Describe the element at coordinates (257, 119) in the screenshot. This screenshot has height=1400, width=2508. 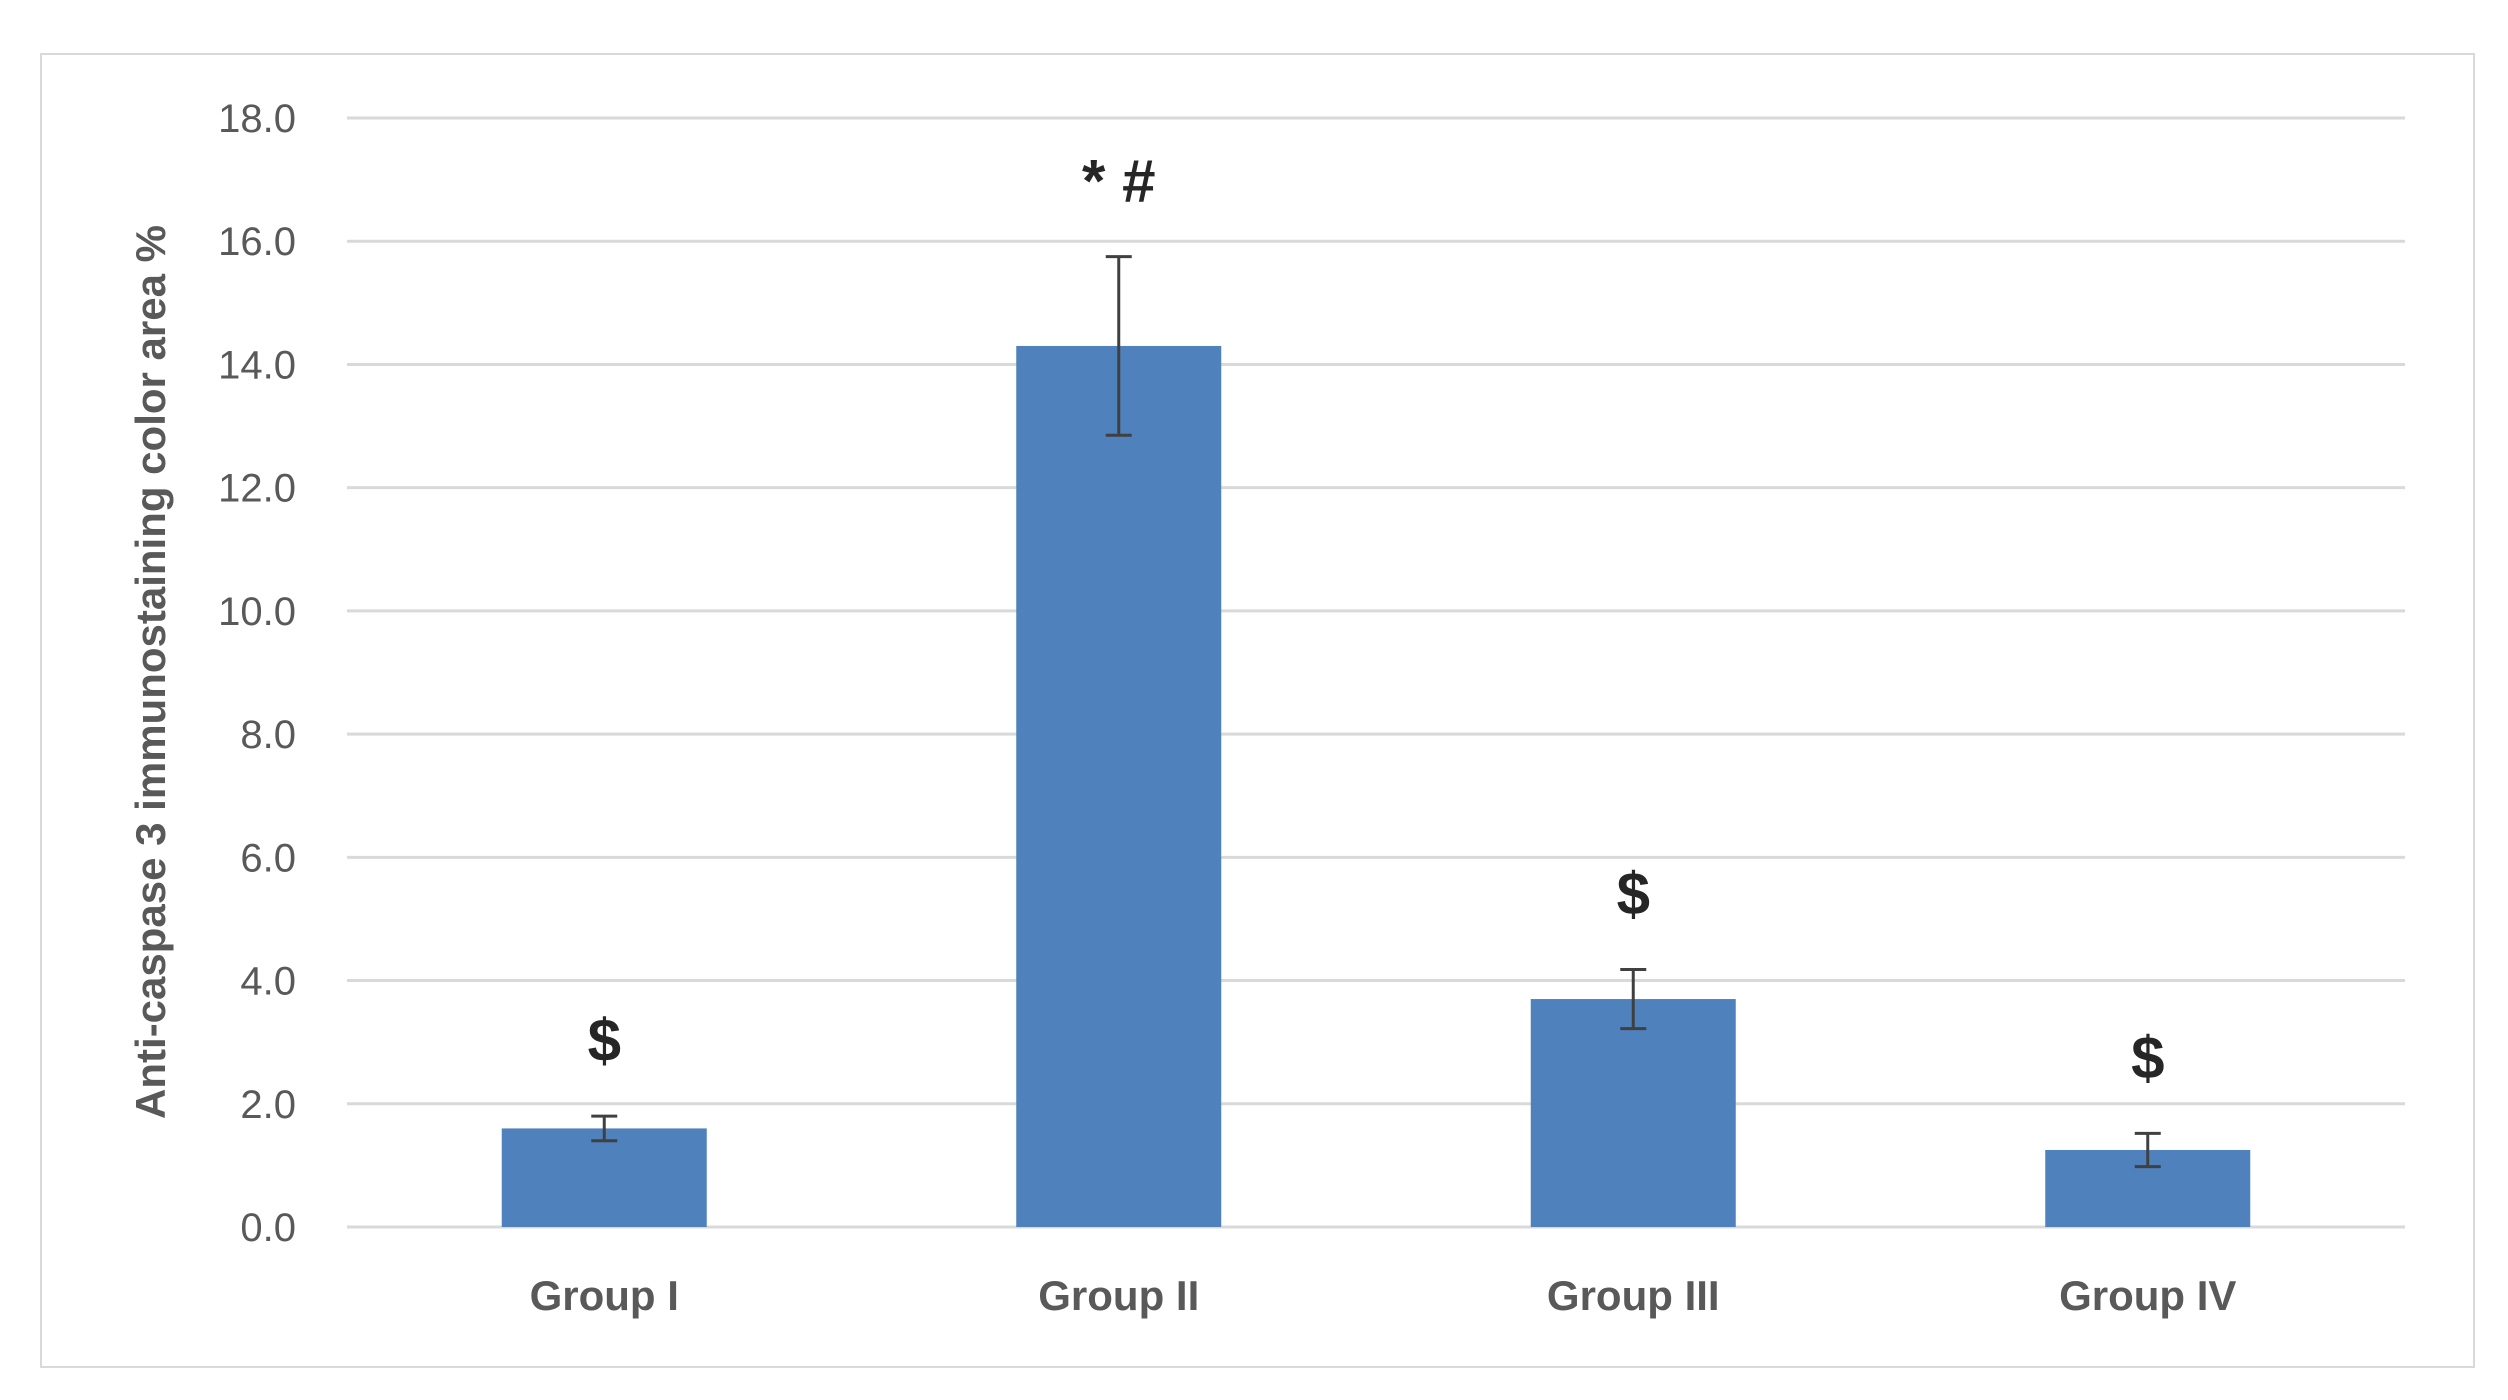
I see `y-tick-label: 18.0` at that location.